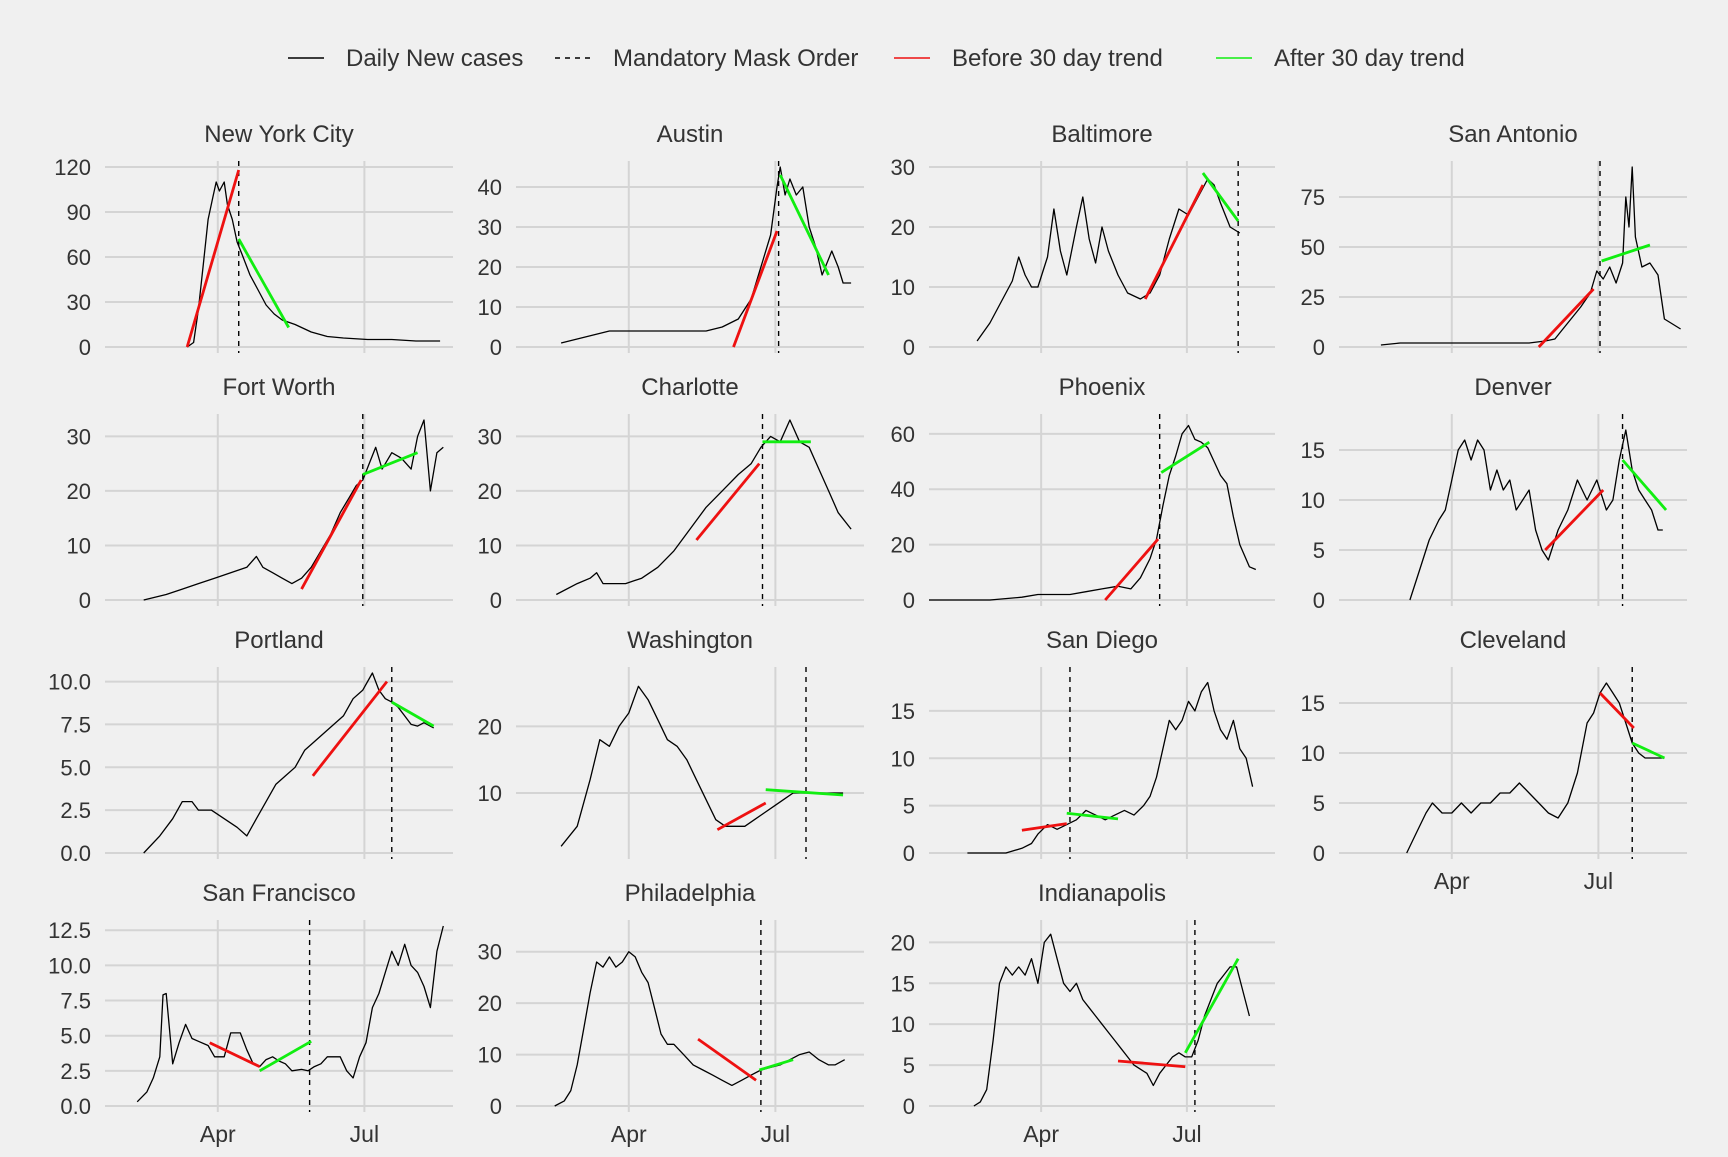 This screenshot has width=1728, height=1157. What do you see at coordinates (690, 134) in the screenshot?
I see `panel-title: Austin` at bounding box center [690, 134].